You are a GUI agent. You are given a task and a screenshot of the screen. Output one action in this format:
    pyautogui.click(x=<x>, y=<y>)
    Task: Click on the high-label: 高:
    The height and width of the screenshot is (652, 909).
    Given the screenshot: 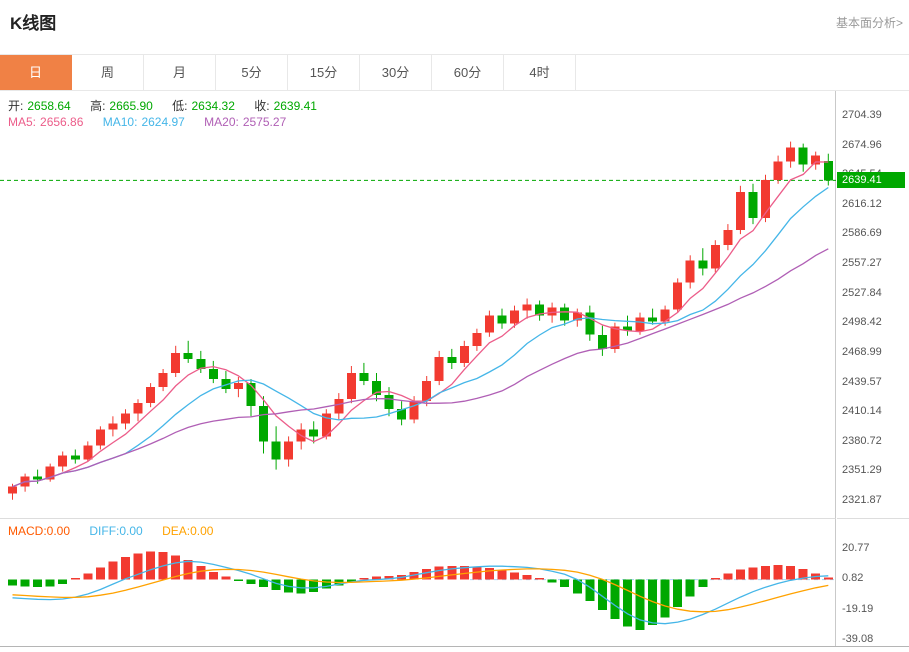 What is the action you would take?
    pyautogui.click(x=98, y=106)
    